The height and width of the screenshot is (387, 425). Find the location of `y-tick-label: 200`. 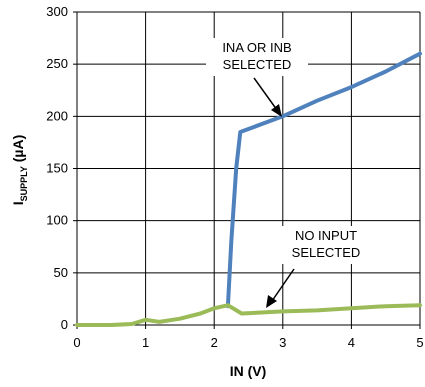

y-tick-label: 200 is located at coordinates (57, 115).